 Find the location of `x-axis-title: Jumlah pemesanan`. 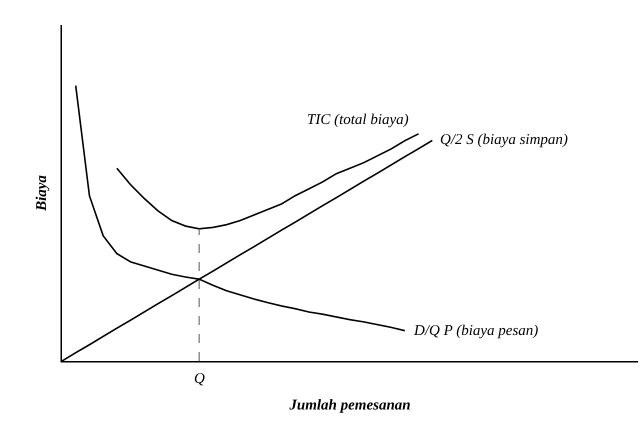

x-axis-title: Jumlah pemesanan is located at coordinates (349, 405).